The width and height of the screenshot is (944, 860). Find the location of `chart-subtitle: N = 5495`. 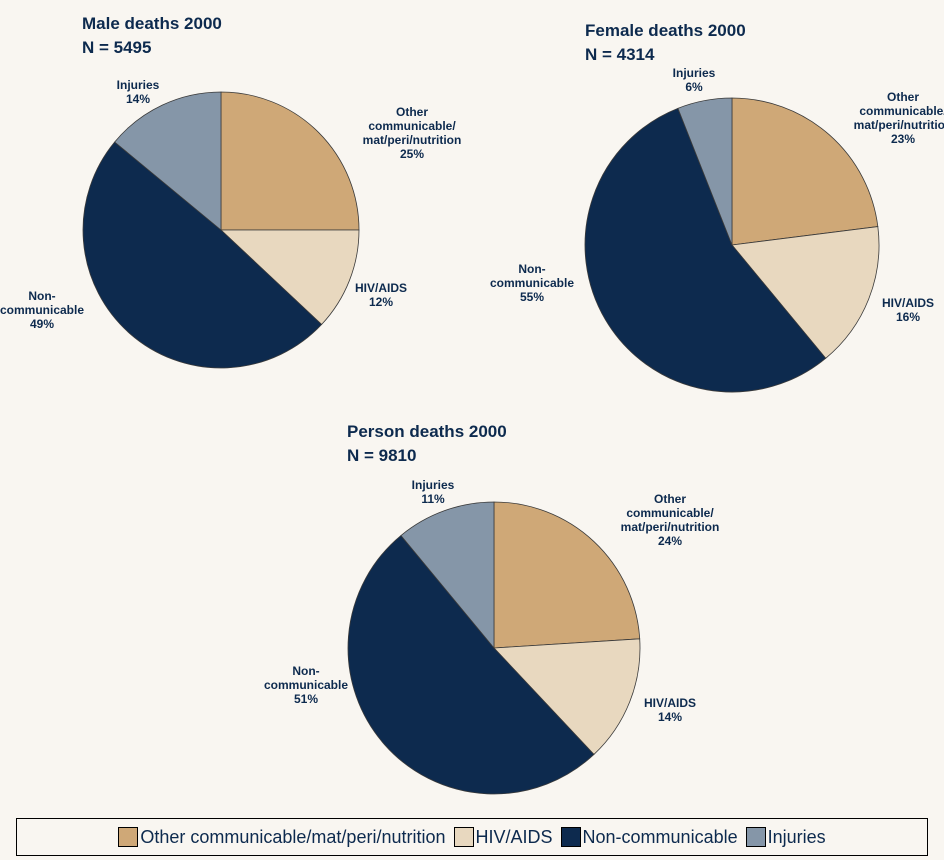

chart-subtitle: N = 5495 is located at coordinates (117, 47).